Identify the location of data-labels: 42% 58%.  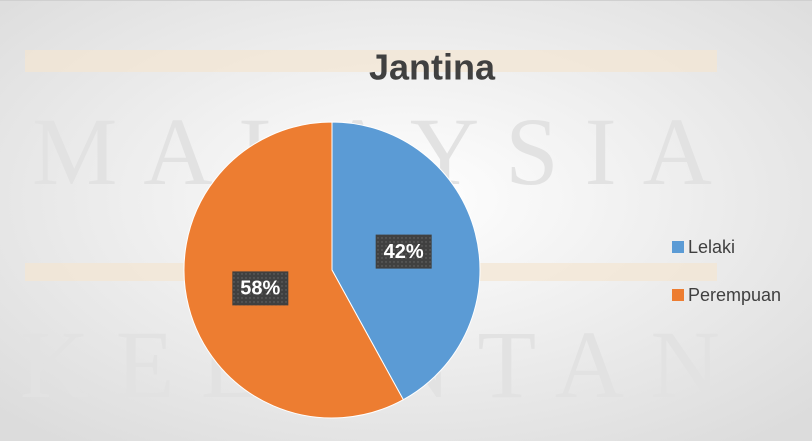
(332, 270).